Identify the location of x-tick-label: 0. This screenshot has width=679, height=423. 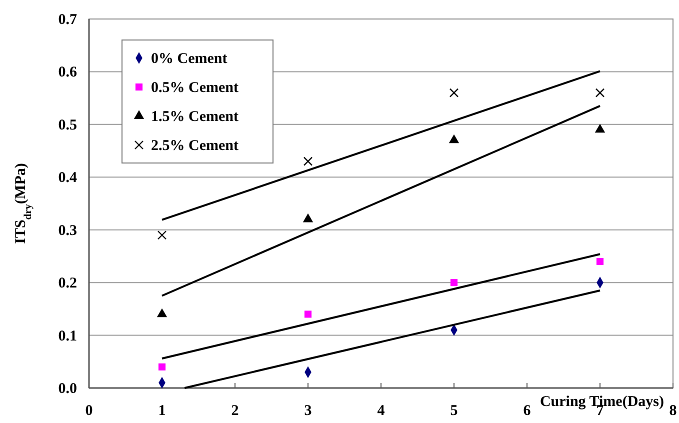
(89, 411).